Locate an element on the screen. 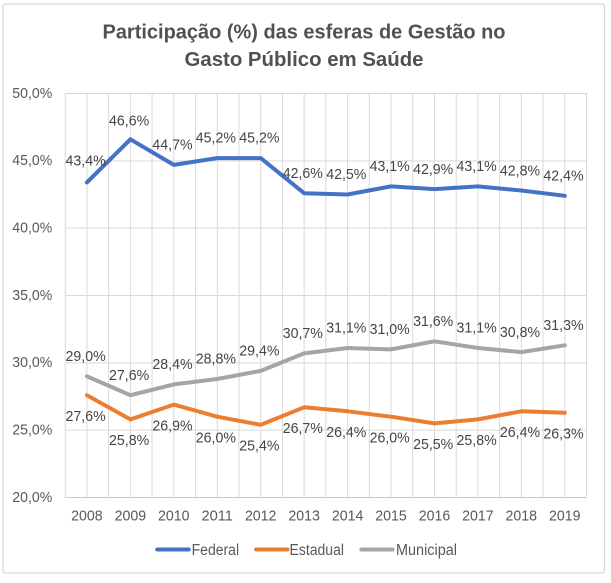 The image size is (611, 583). svg-text: 50,0% is located at coordinates (32, 93).